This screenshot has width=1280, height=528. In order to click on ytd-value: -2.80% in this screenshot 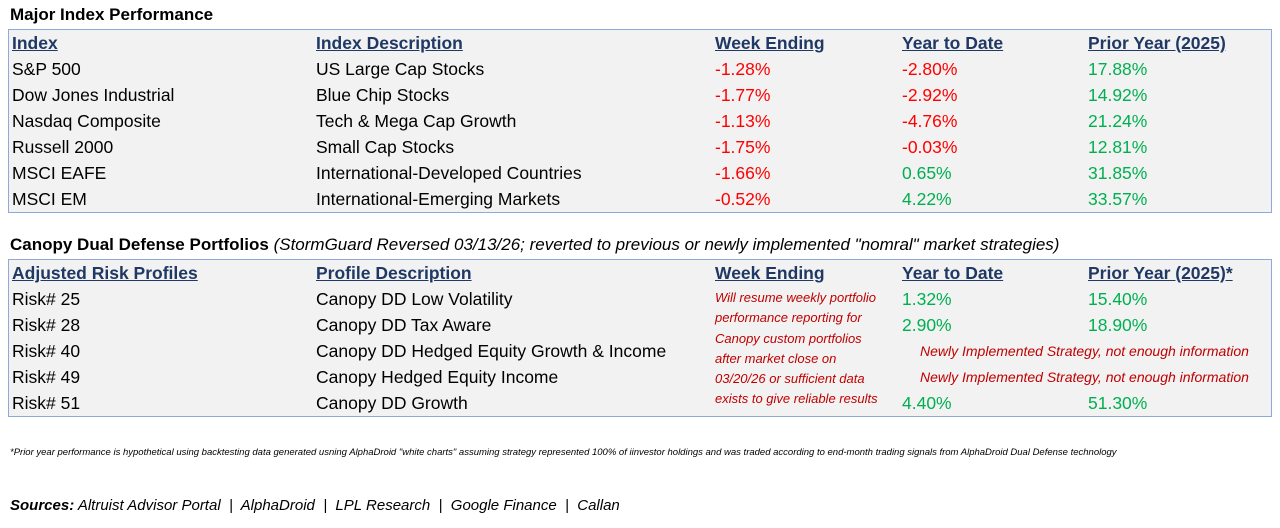, I will do `click(930, 69)`.